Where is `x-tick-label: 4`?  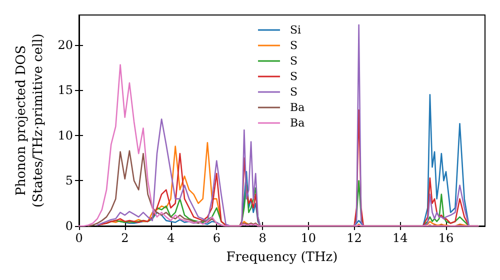
x-tick-label: 4 is located at coordinates (170, 238).